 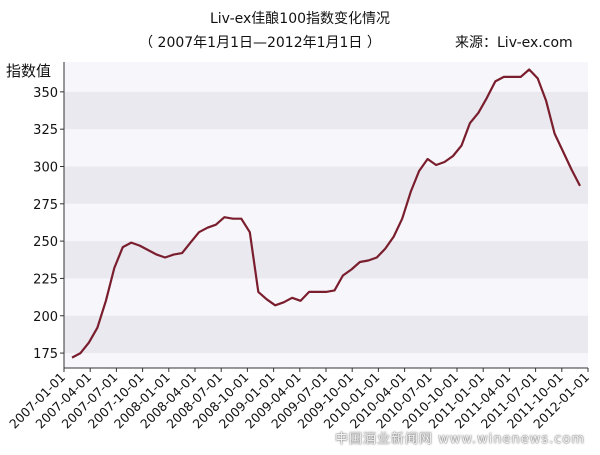 What do you see at coordinates (45, 130) in the screenshot?
I see `y-tick-label: 325` at bounding box center [45, 130].